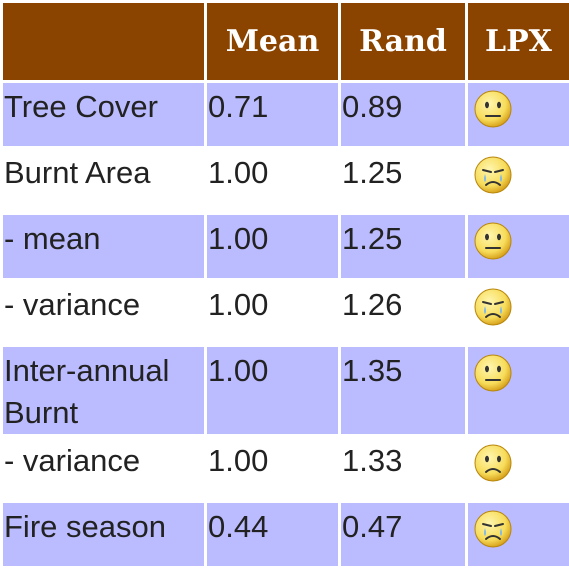 This screenshot has width=569, height=569. What do you see at coordinates (273, 115) in the screenshot?
I see `row-mean: 0.71` at bounding box center [273, 115].